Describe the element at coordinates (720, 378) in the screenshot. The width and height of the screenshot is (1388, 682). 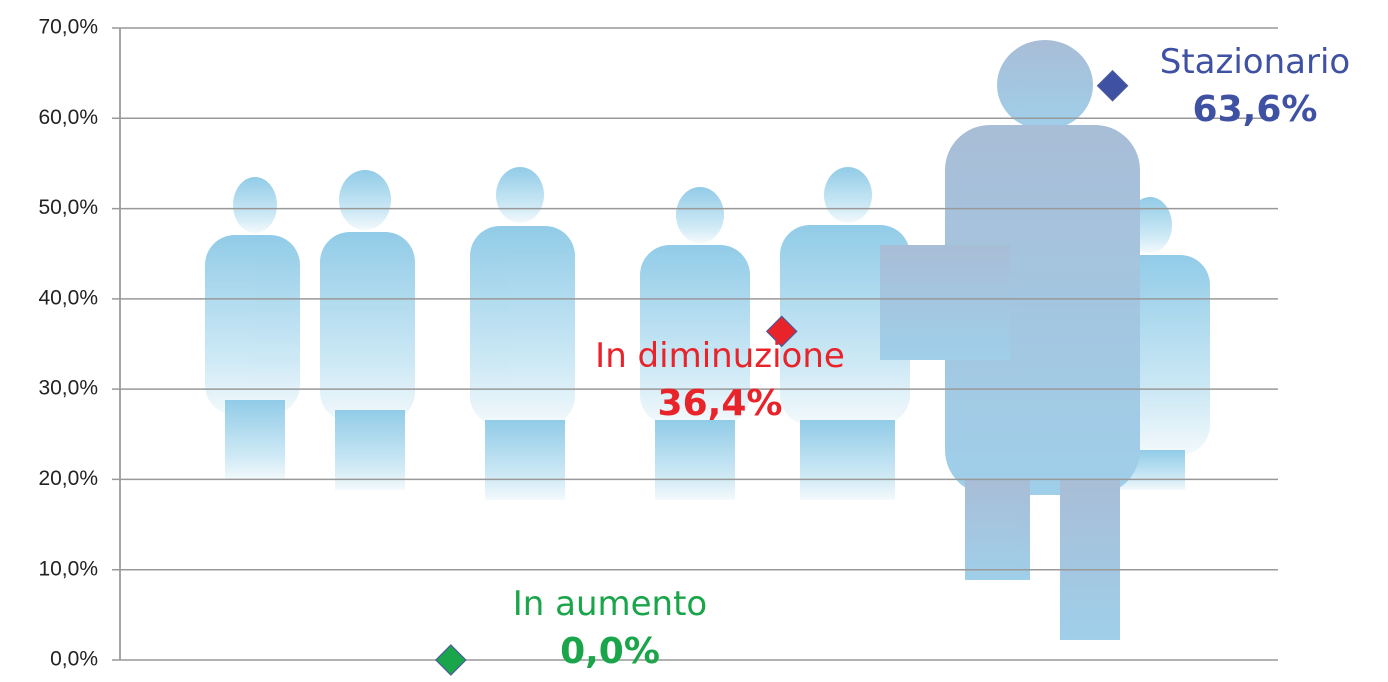
I see `point-label: In diminuzione 36,4%` at that location.